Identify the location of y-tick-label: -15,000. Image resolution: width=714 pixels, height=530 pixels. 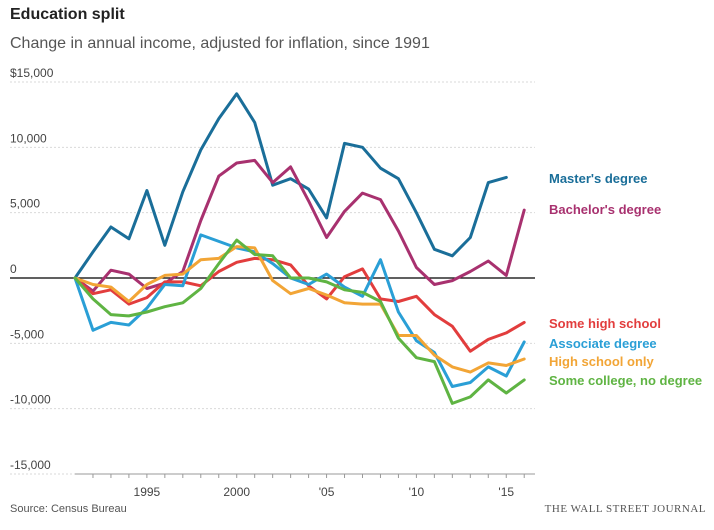
(30, 465).